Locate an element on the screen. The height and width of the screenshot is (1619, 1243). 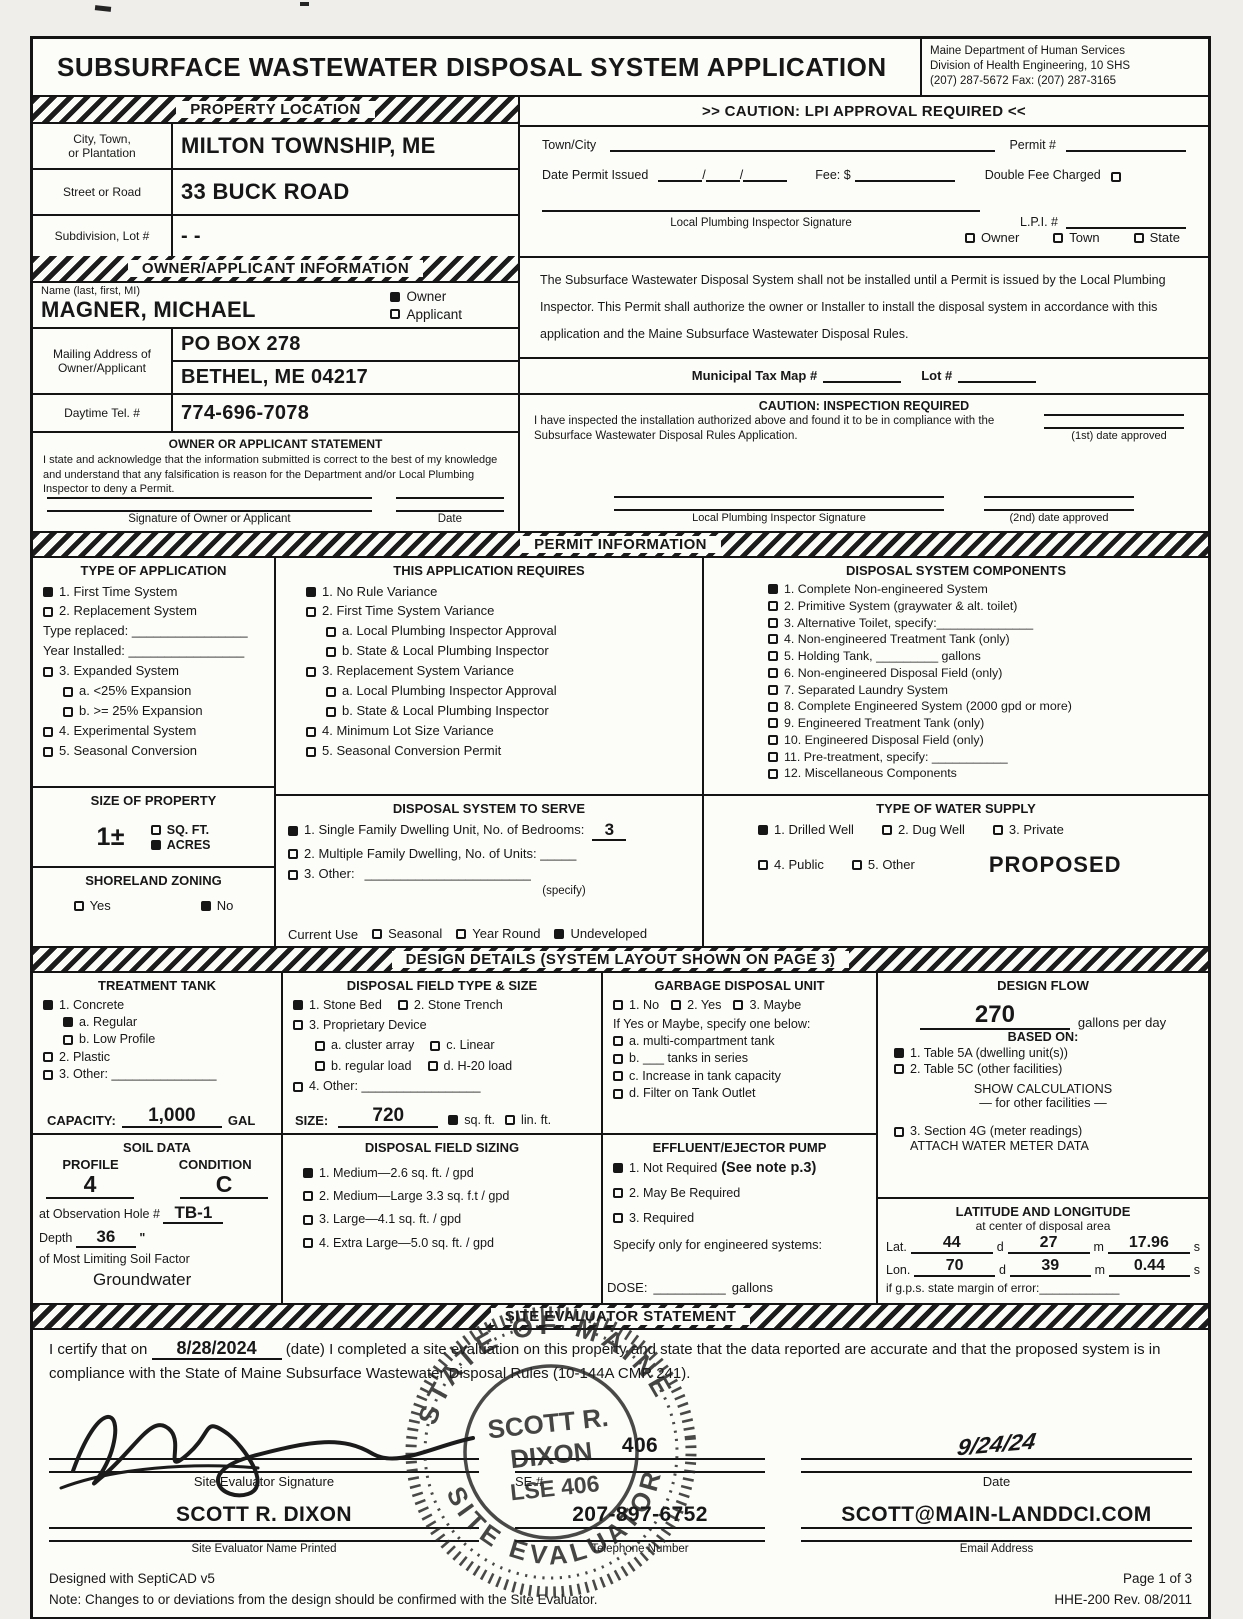
size-label: SIZE: is located at coordinates (312, 1120).